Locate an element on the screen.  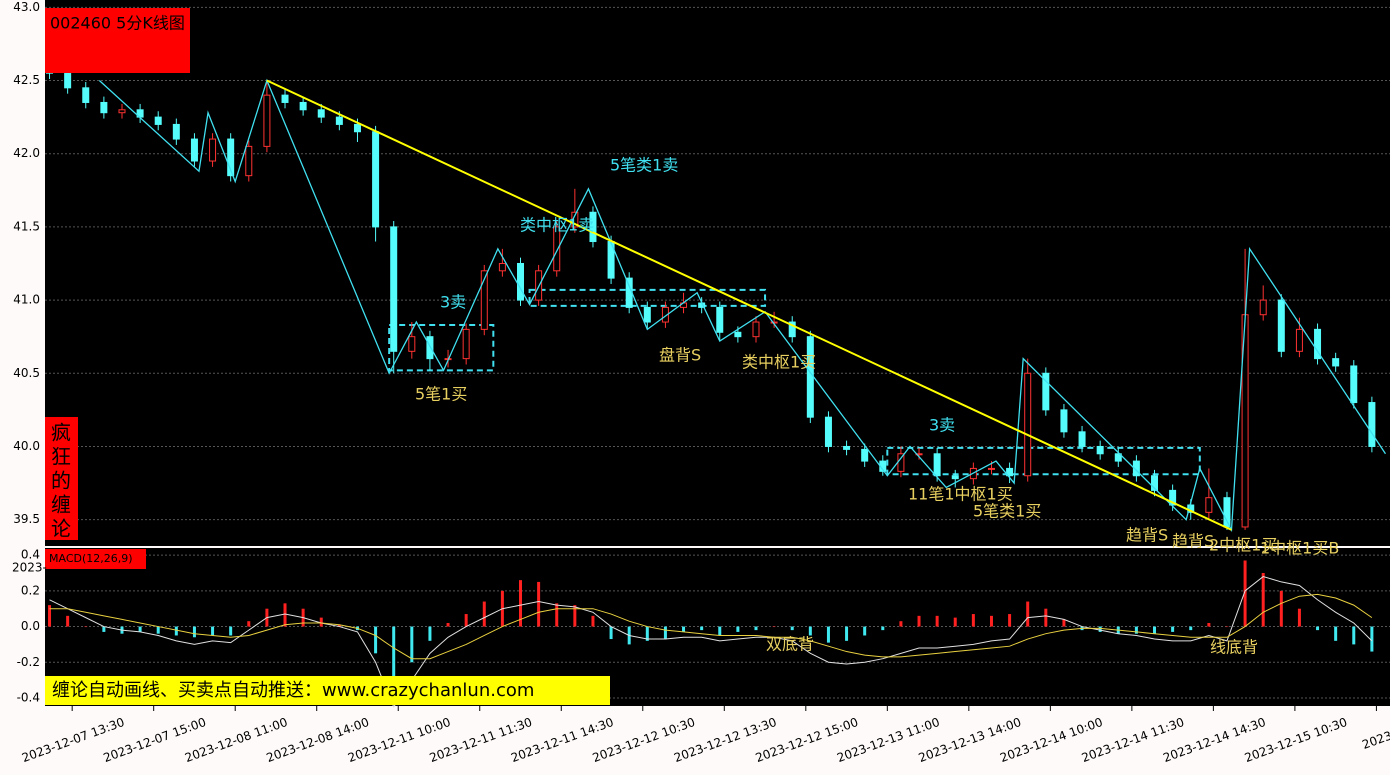
chart-title: 002460 5分K线图 is located at coordinates (117, 23).